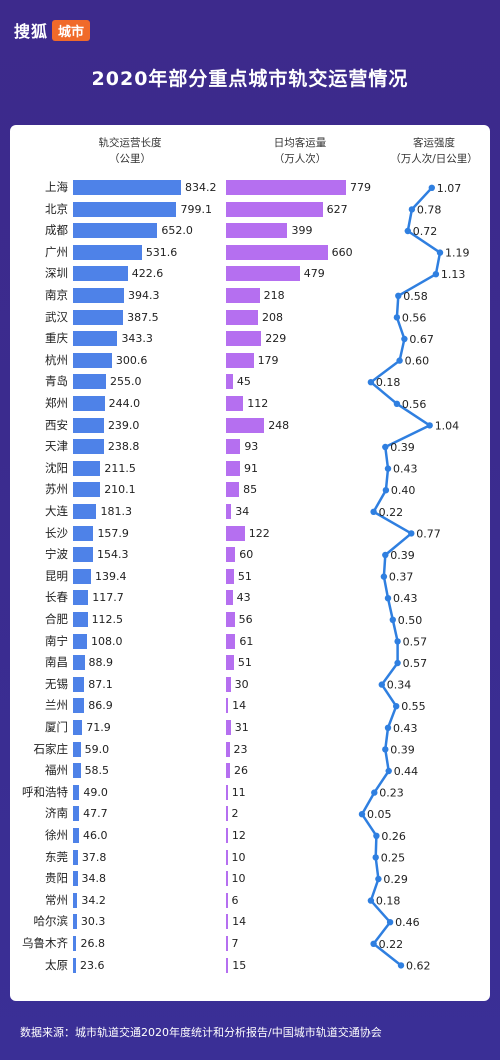  I want to click on city-label: 杭州, so click(56, 359).